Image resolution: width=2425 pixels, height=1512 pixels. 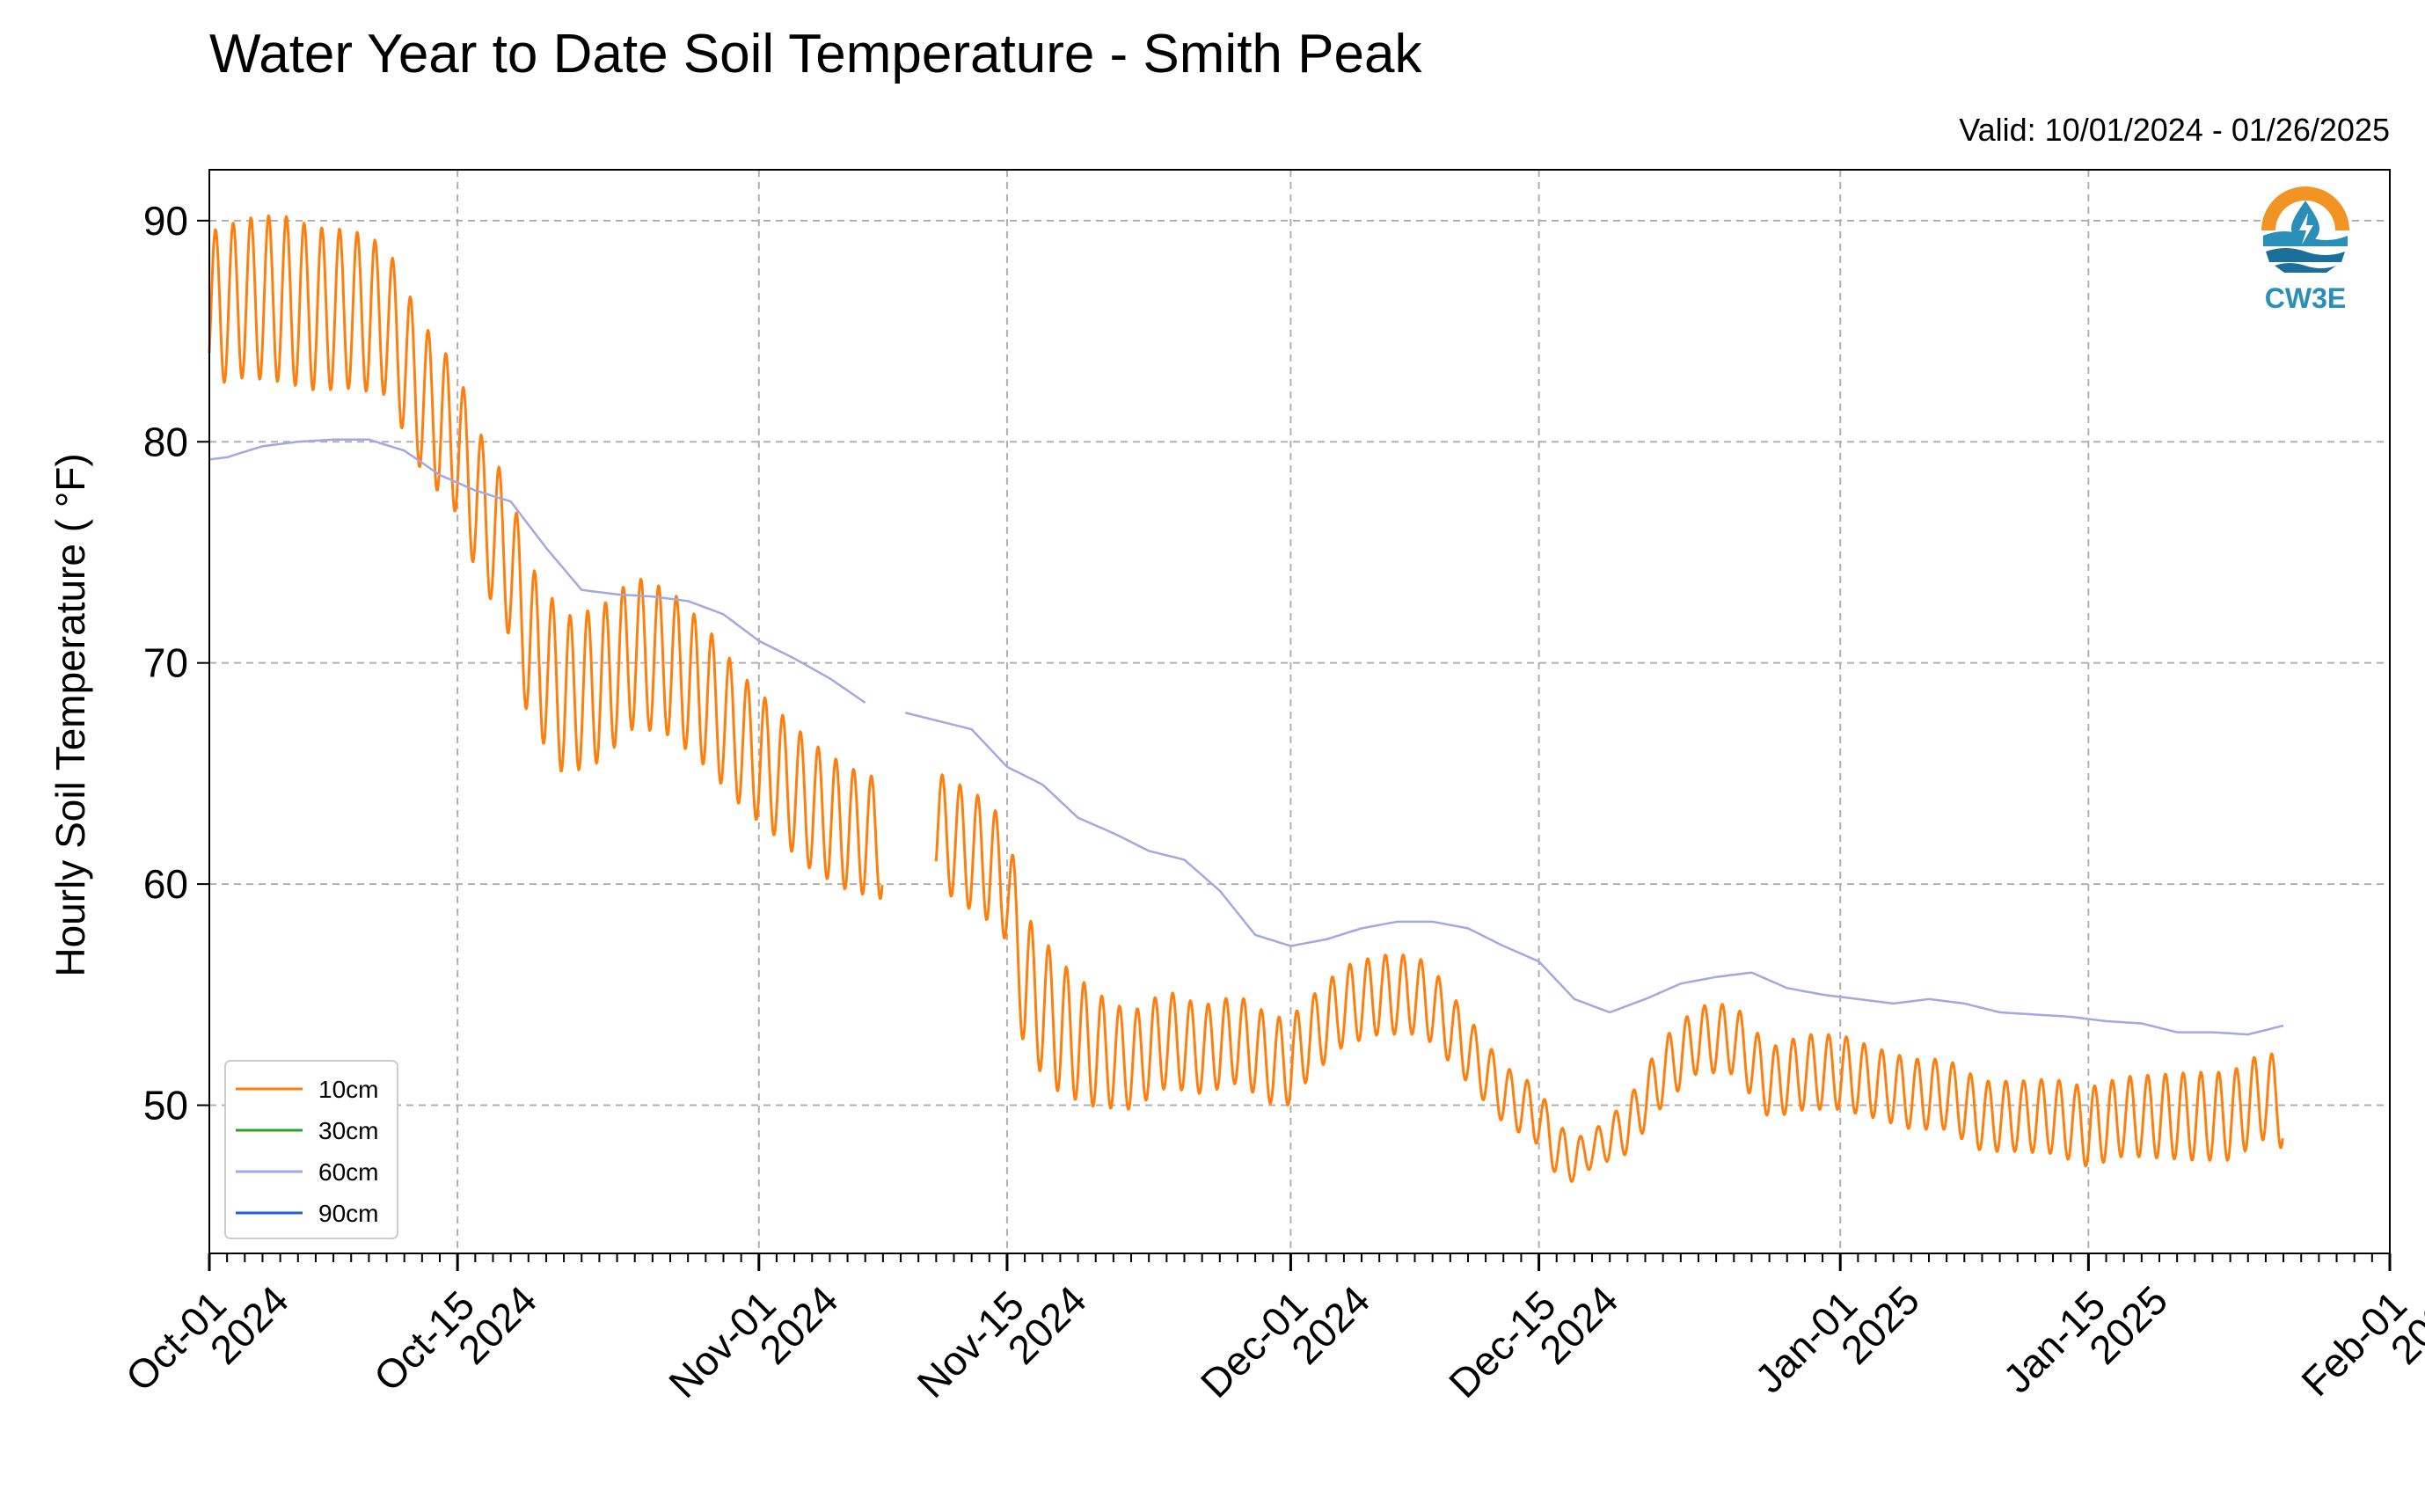 I want to click on bolt-icon, so click(x=2306, y=229).